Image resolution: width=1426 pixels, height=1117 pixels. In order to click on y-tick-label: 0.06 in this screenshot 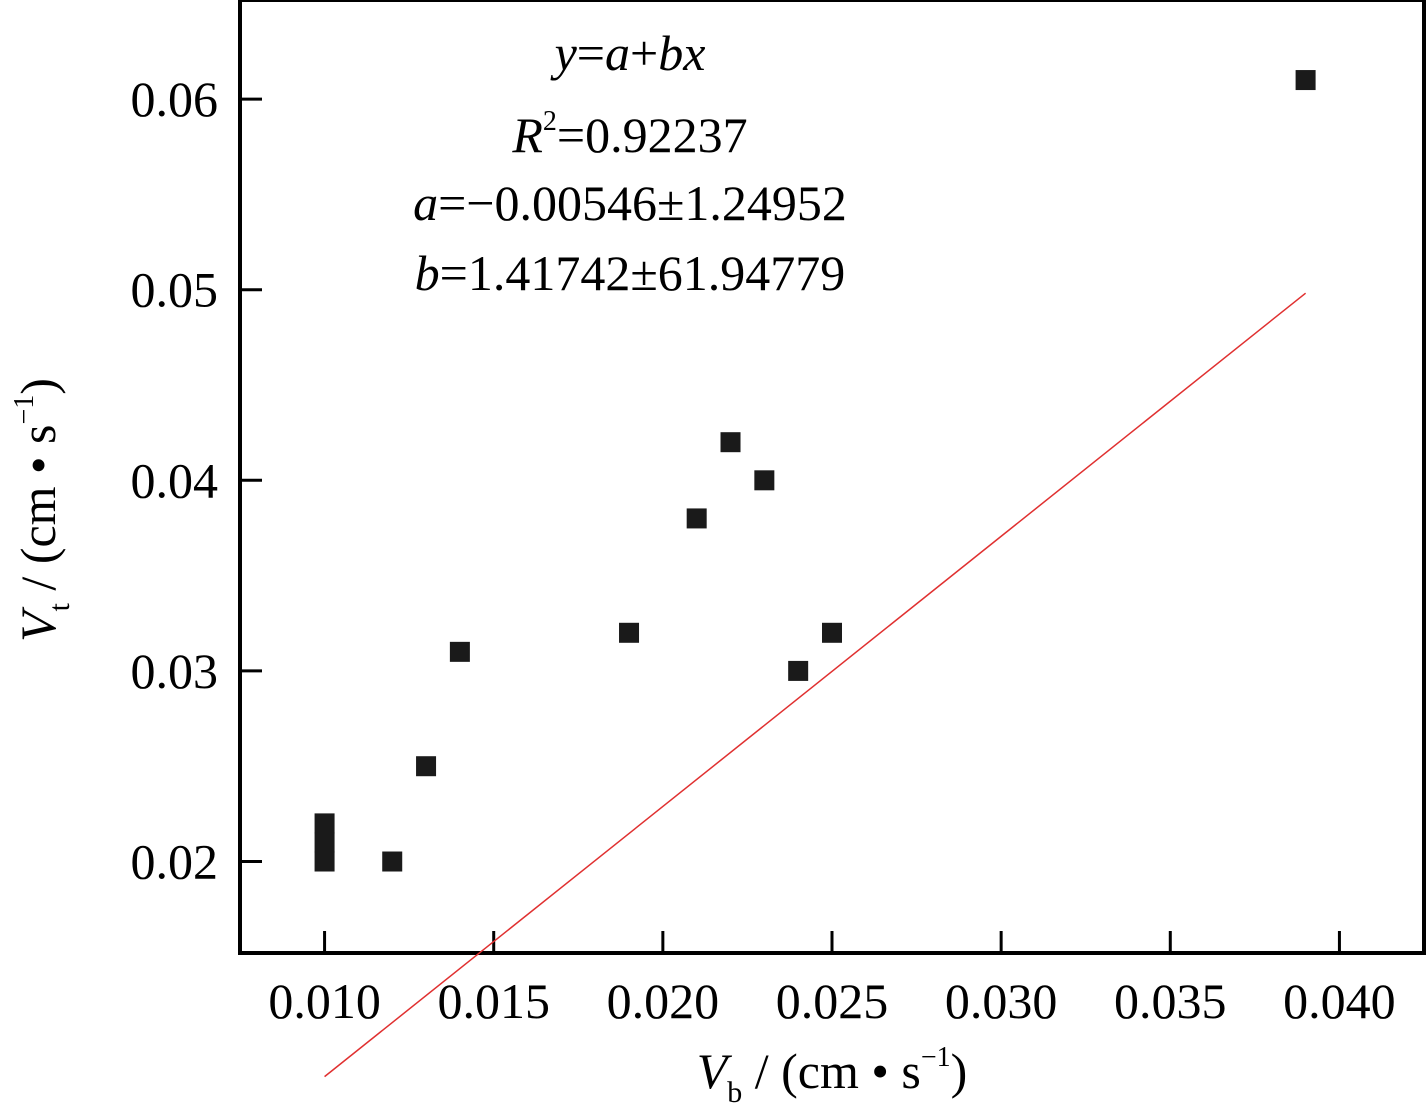, I will do `click(175, 99)`.